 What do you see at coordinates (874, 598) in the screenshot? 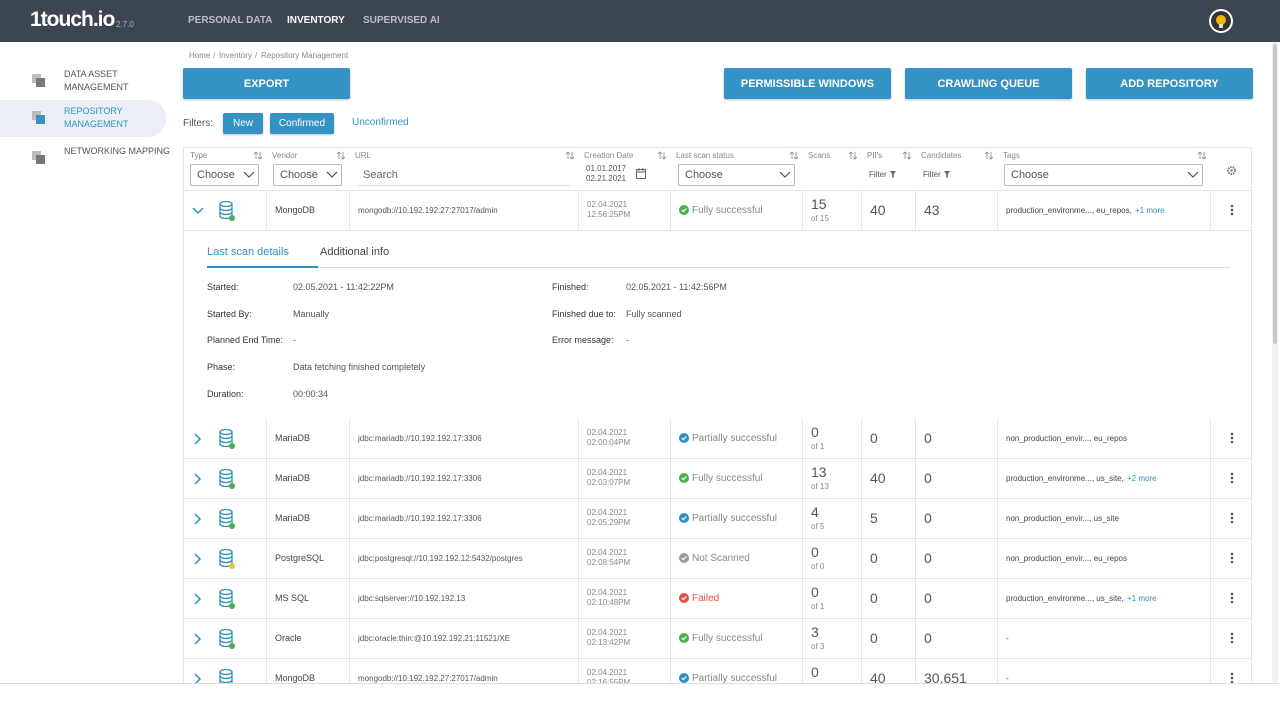
I see `pii: 0` at bounding box center [874, 598].